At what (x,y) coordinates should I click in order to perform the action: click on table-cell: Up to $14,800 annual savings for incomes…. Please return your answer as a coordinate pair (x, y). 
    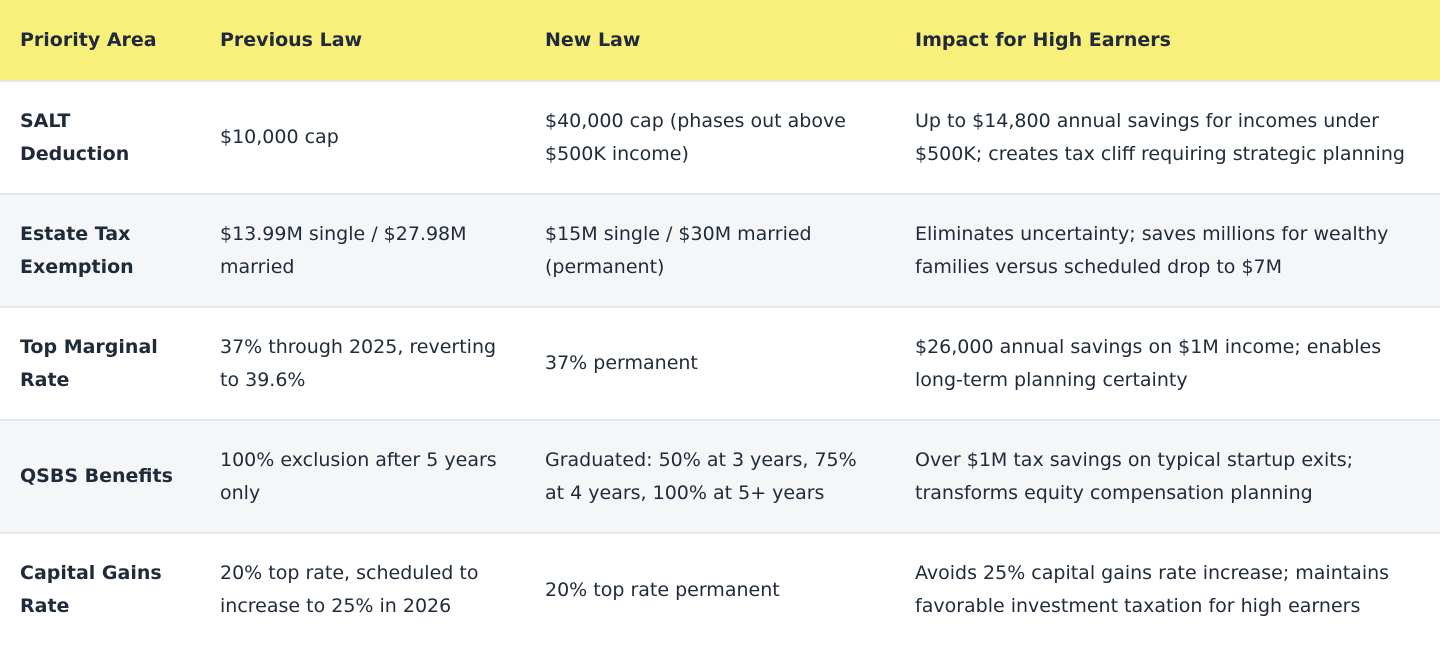
    Looking at the image, I should click on (1167, 137).